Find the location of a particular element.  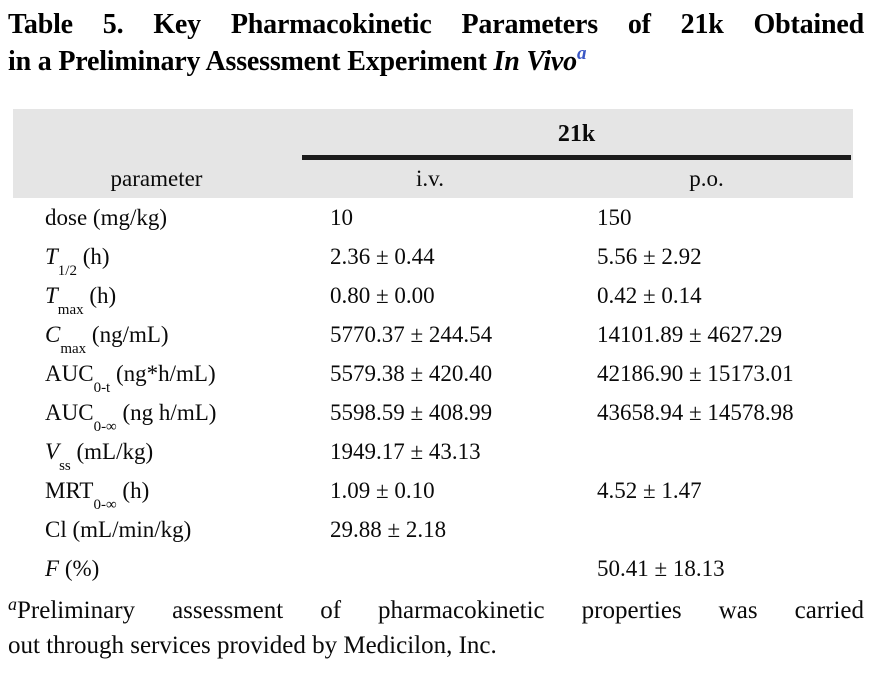

table-row: Vss (mL/kg) 1949.17 ± 43.13 is located at coordinates (433, 453).